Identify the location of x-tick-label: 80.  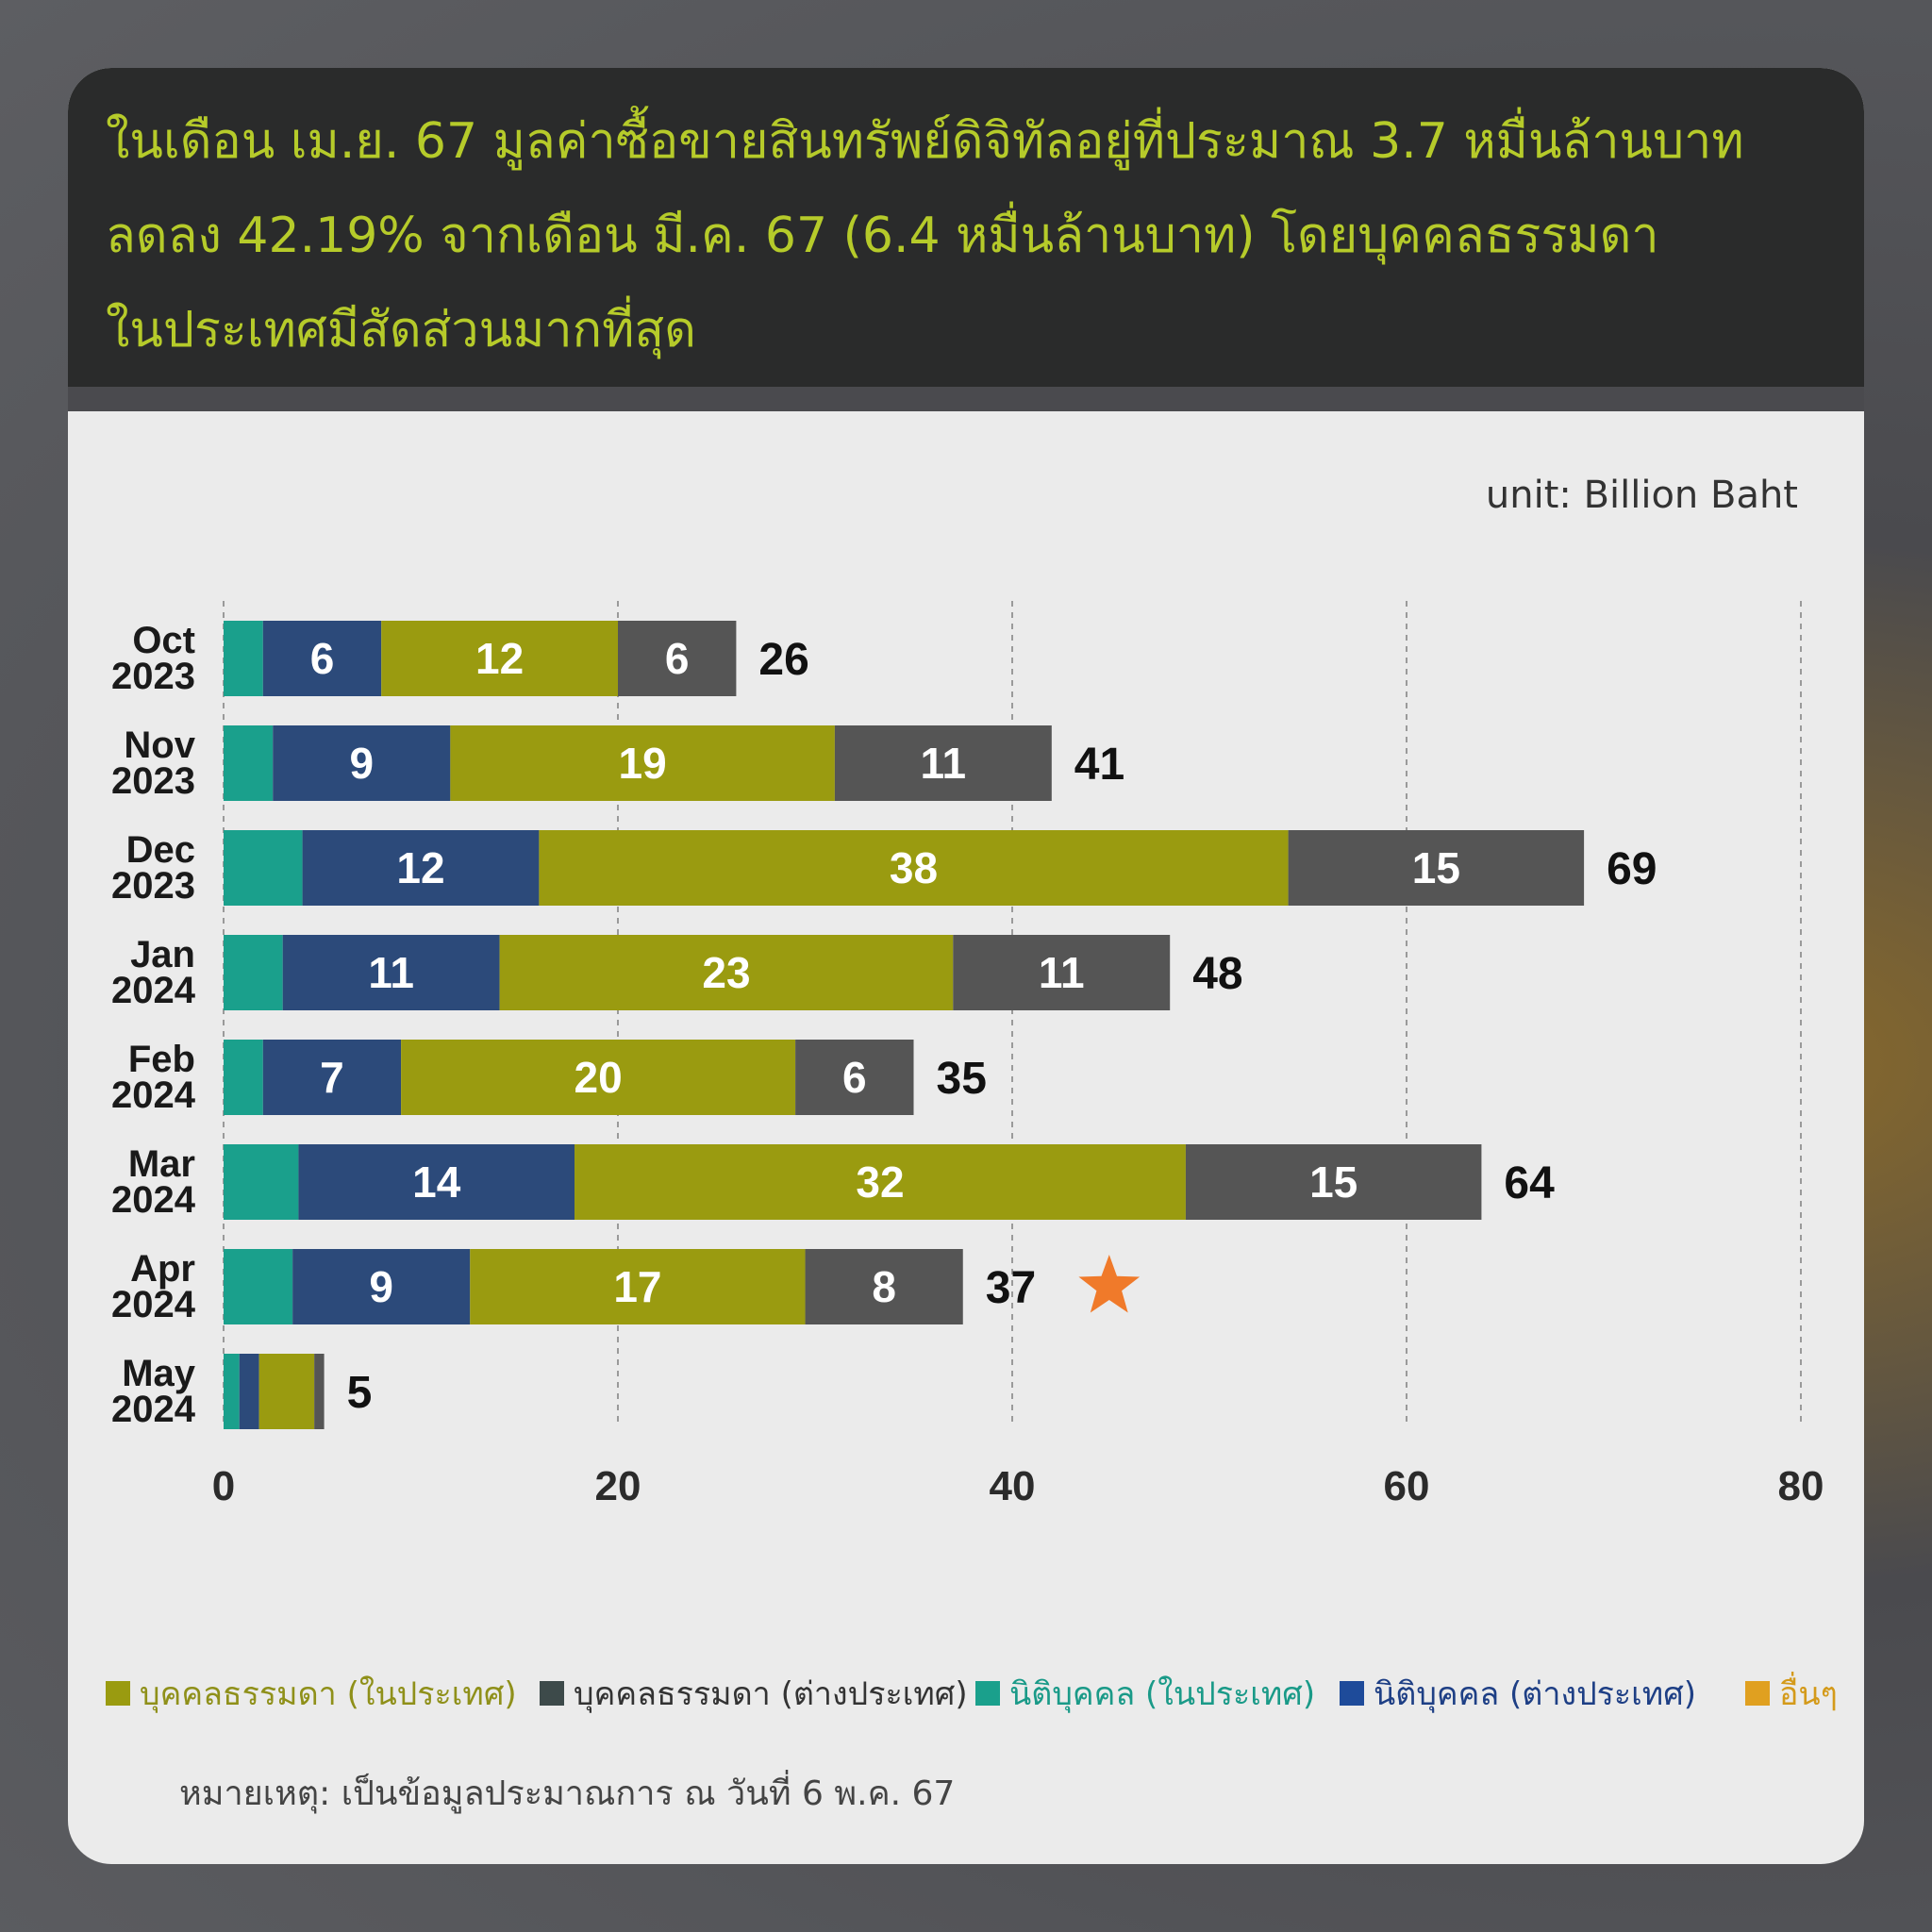
(1801, 1486).